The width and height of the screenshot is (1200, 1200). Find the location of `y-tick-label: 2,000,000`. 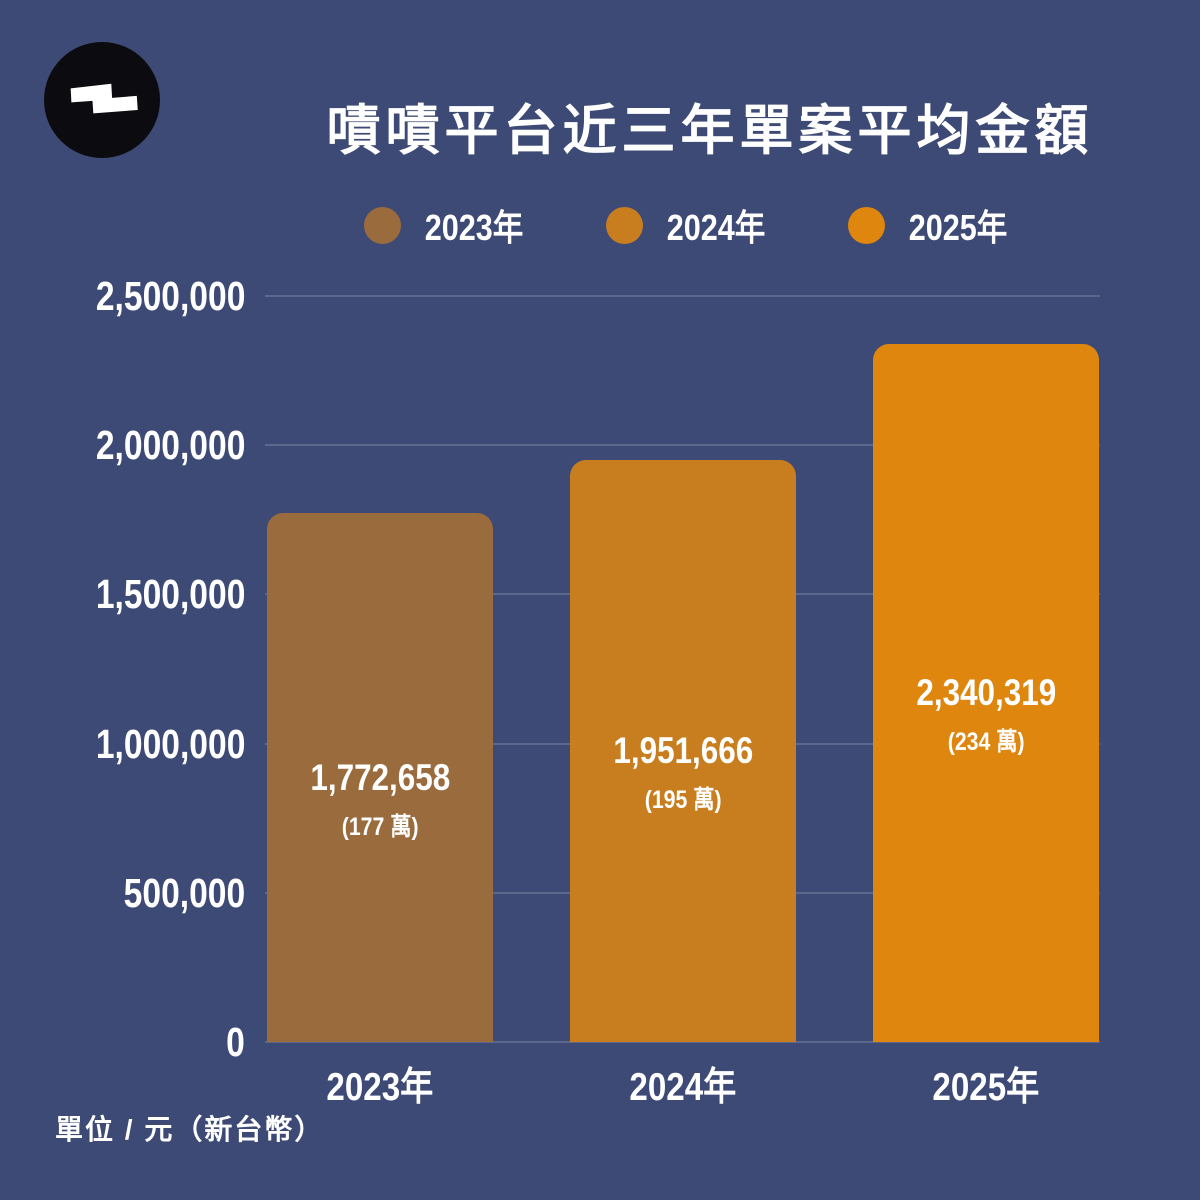

y-tick-label: 2,000,000 is located at coordinates (122, 445).